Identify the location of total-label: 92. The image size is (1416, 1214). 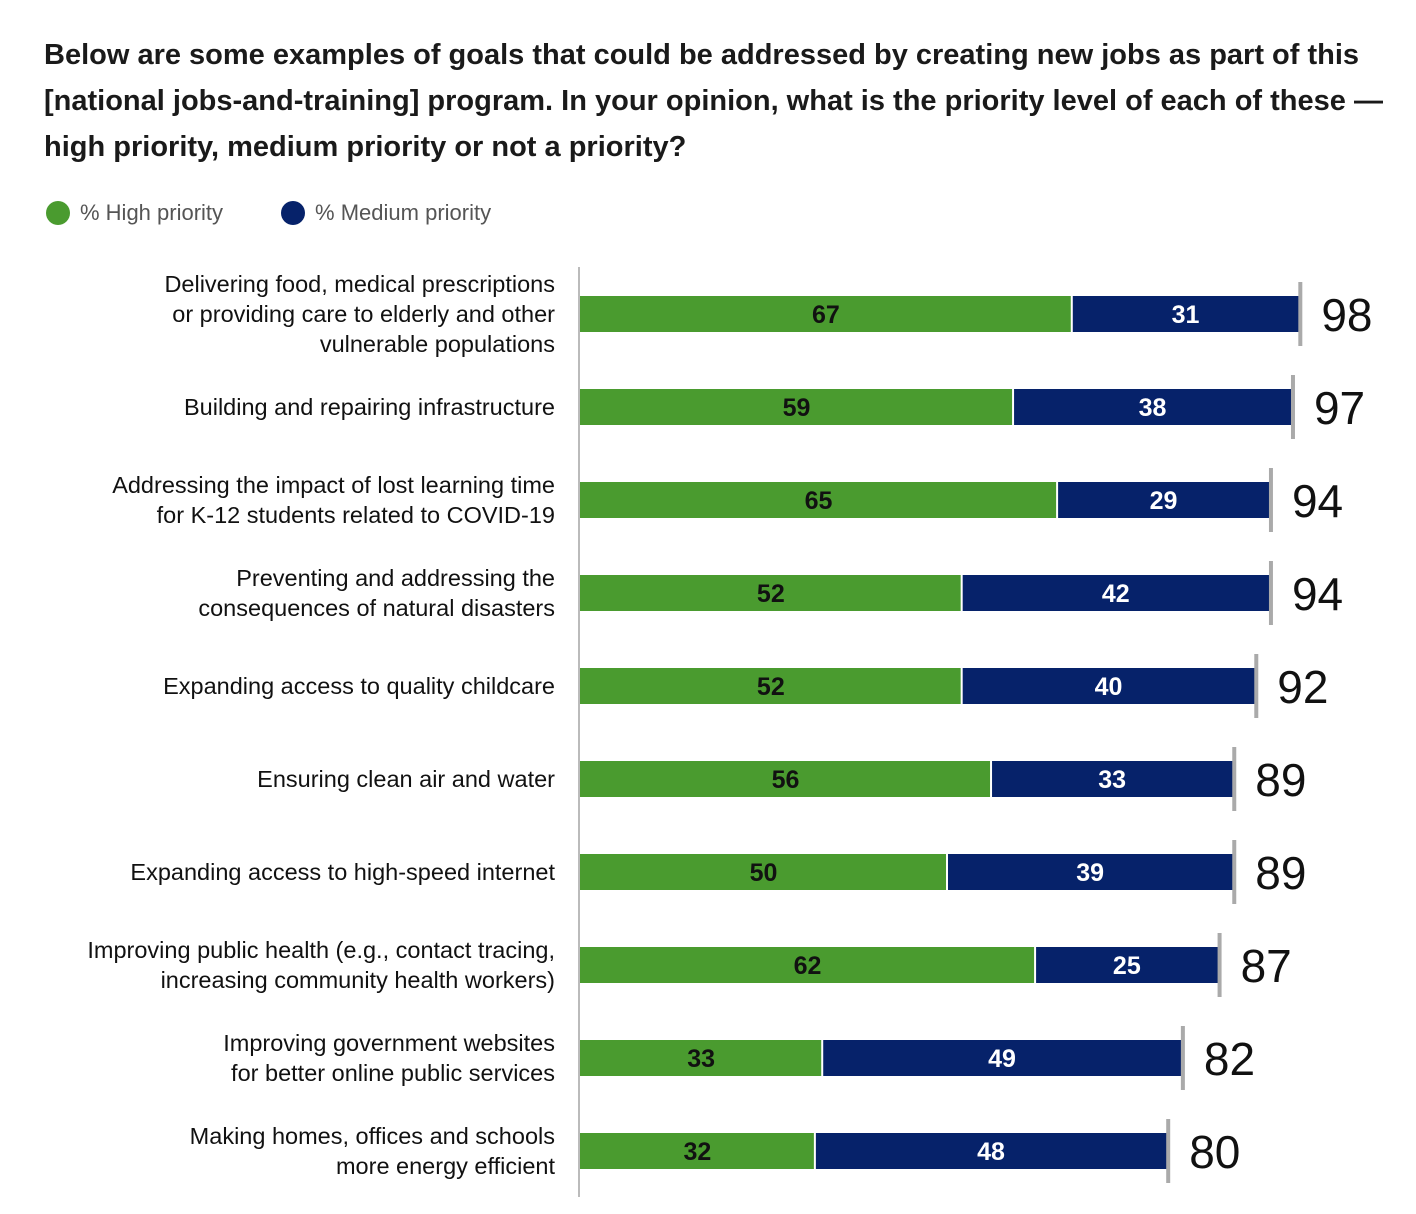
(1302, 687).